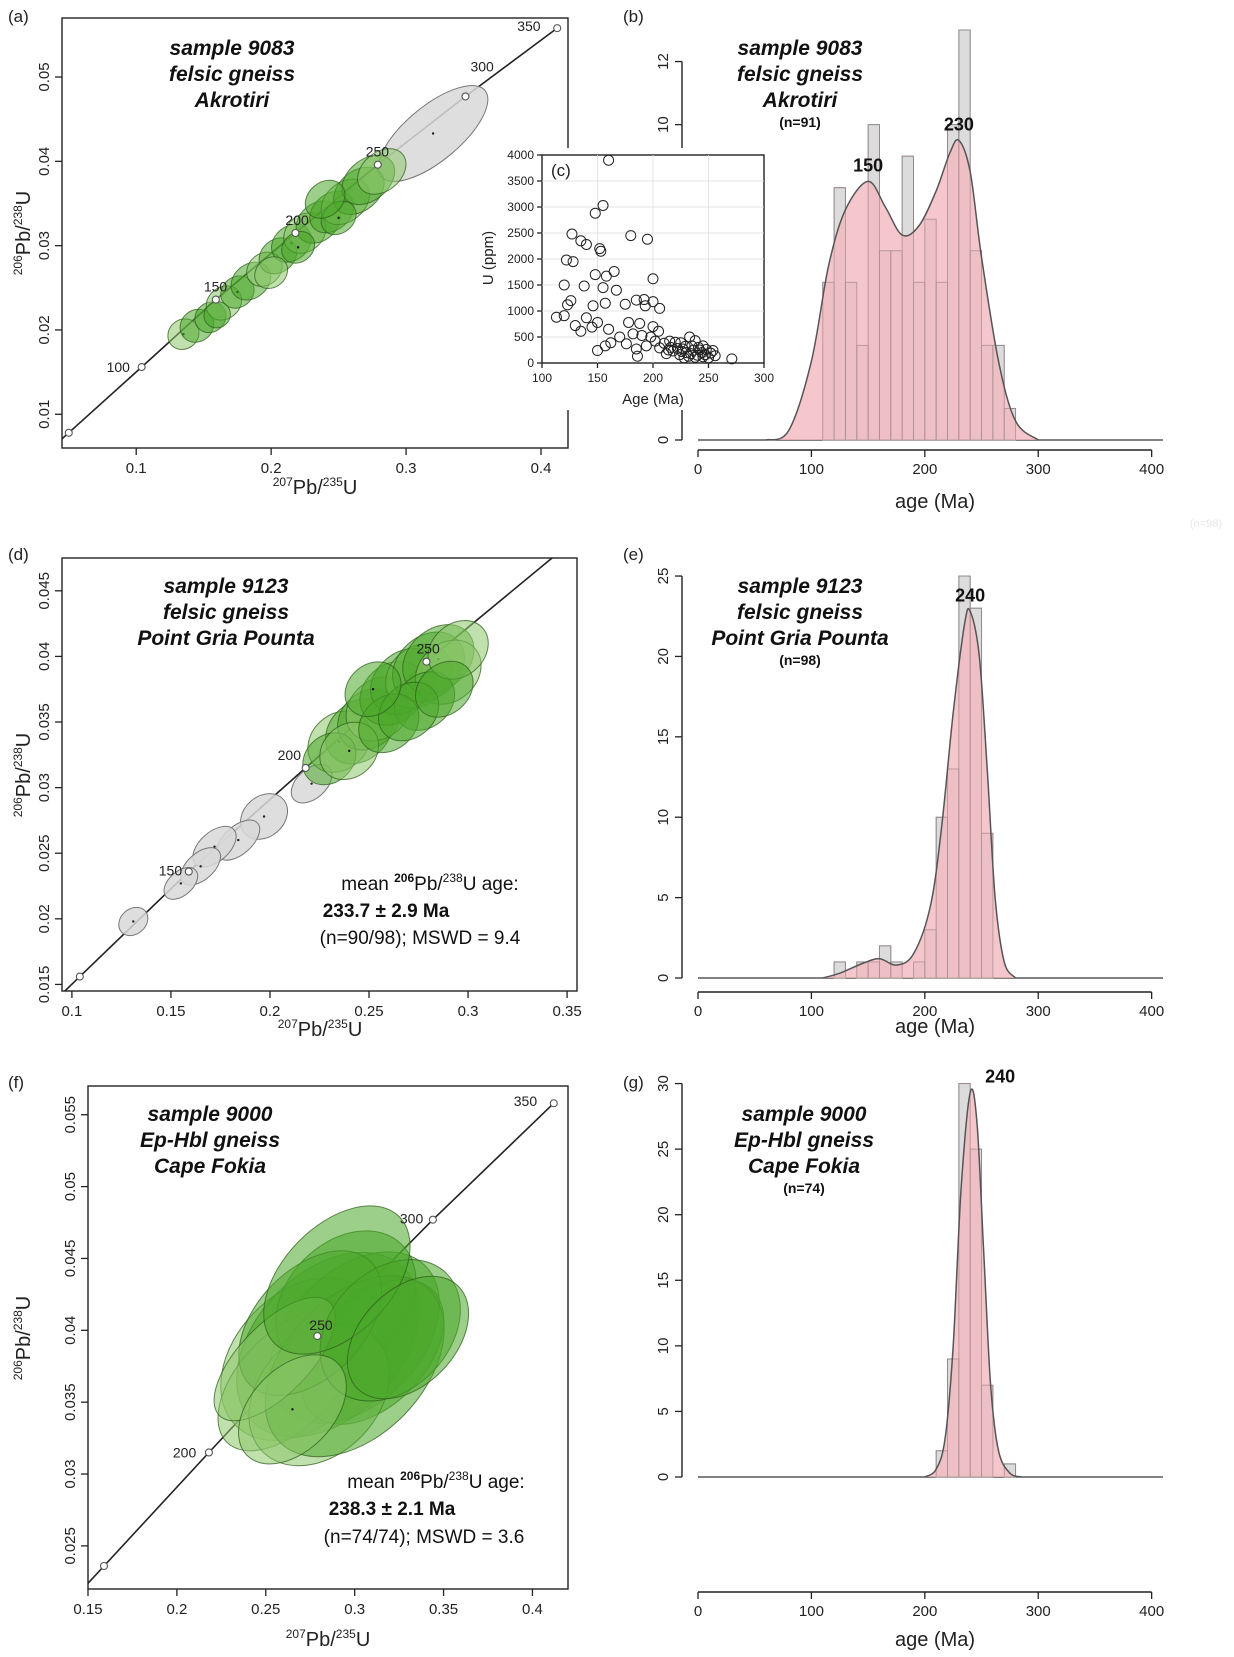 The width and height of the screenshot is (1234, 1657). Describe the element at coordinates (868, 165) in the screenshot. I see `peak-label: 150` at that location.